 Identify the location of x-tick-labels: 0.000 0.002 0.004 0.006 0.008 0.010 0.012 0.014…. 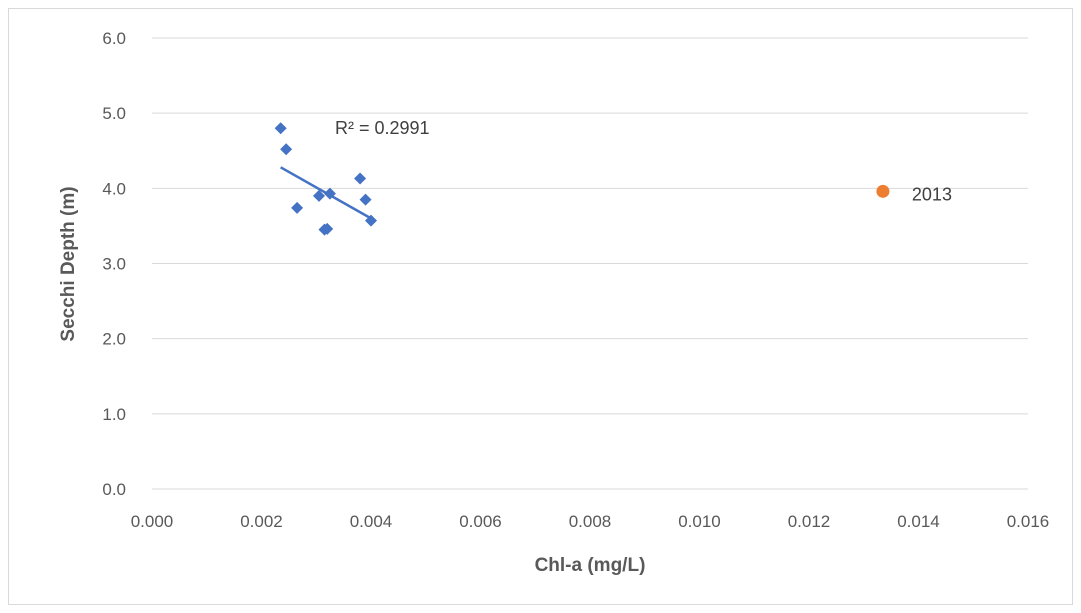
(590, 521).